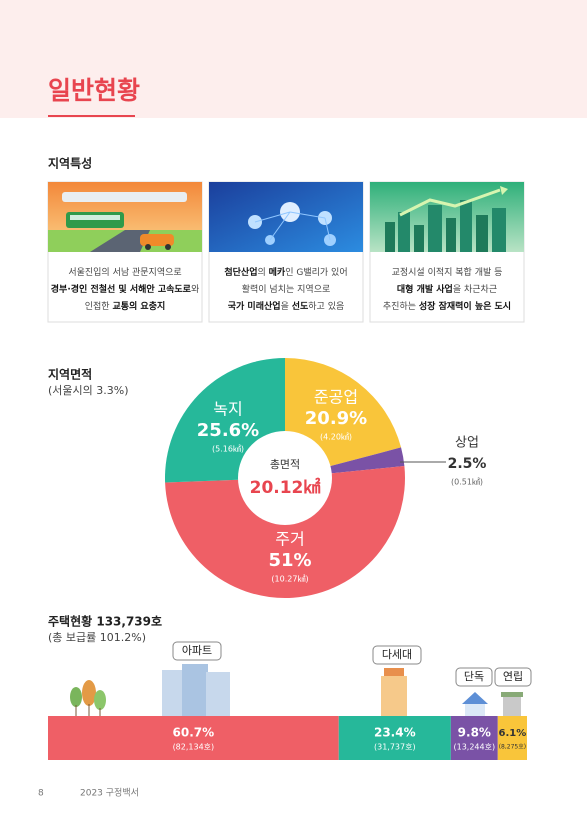 The image size is (587, 830). I want to click on book-title: 2023 구정백서, so click(109, 793).